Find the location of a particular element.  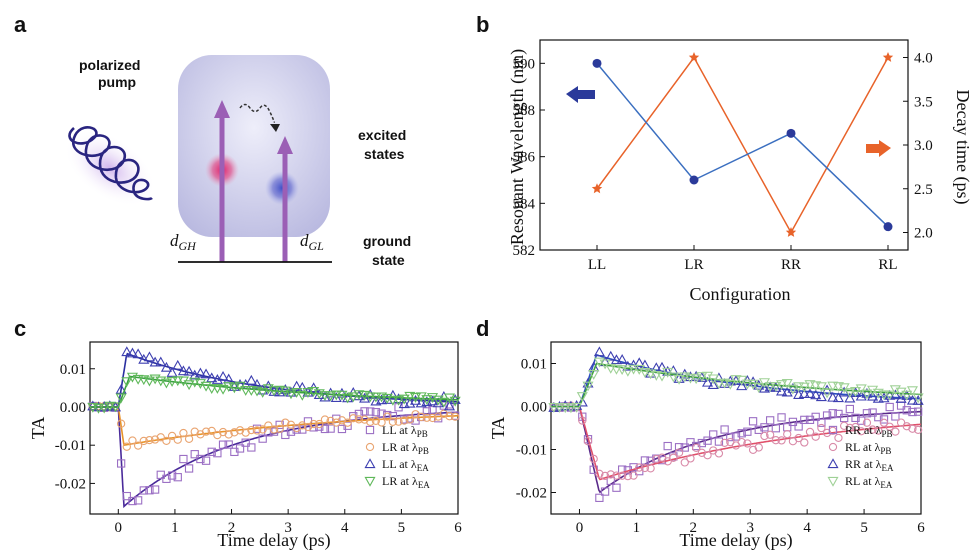

y-tick-label: -0.01 is located at coordinates (70, 446).